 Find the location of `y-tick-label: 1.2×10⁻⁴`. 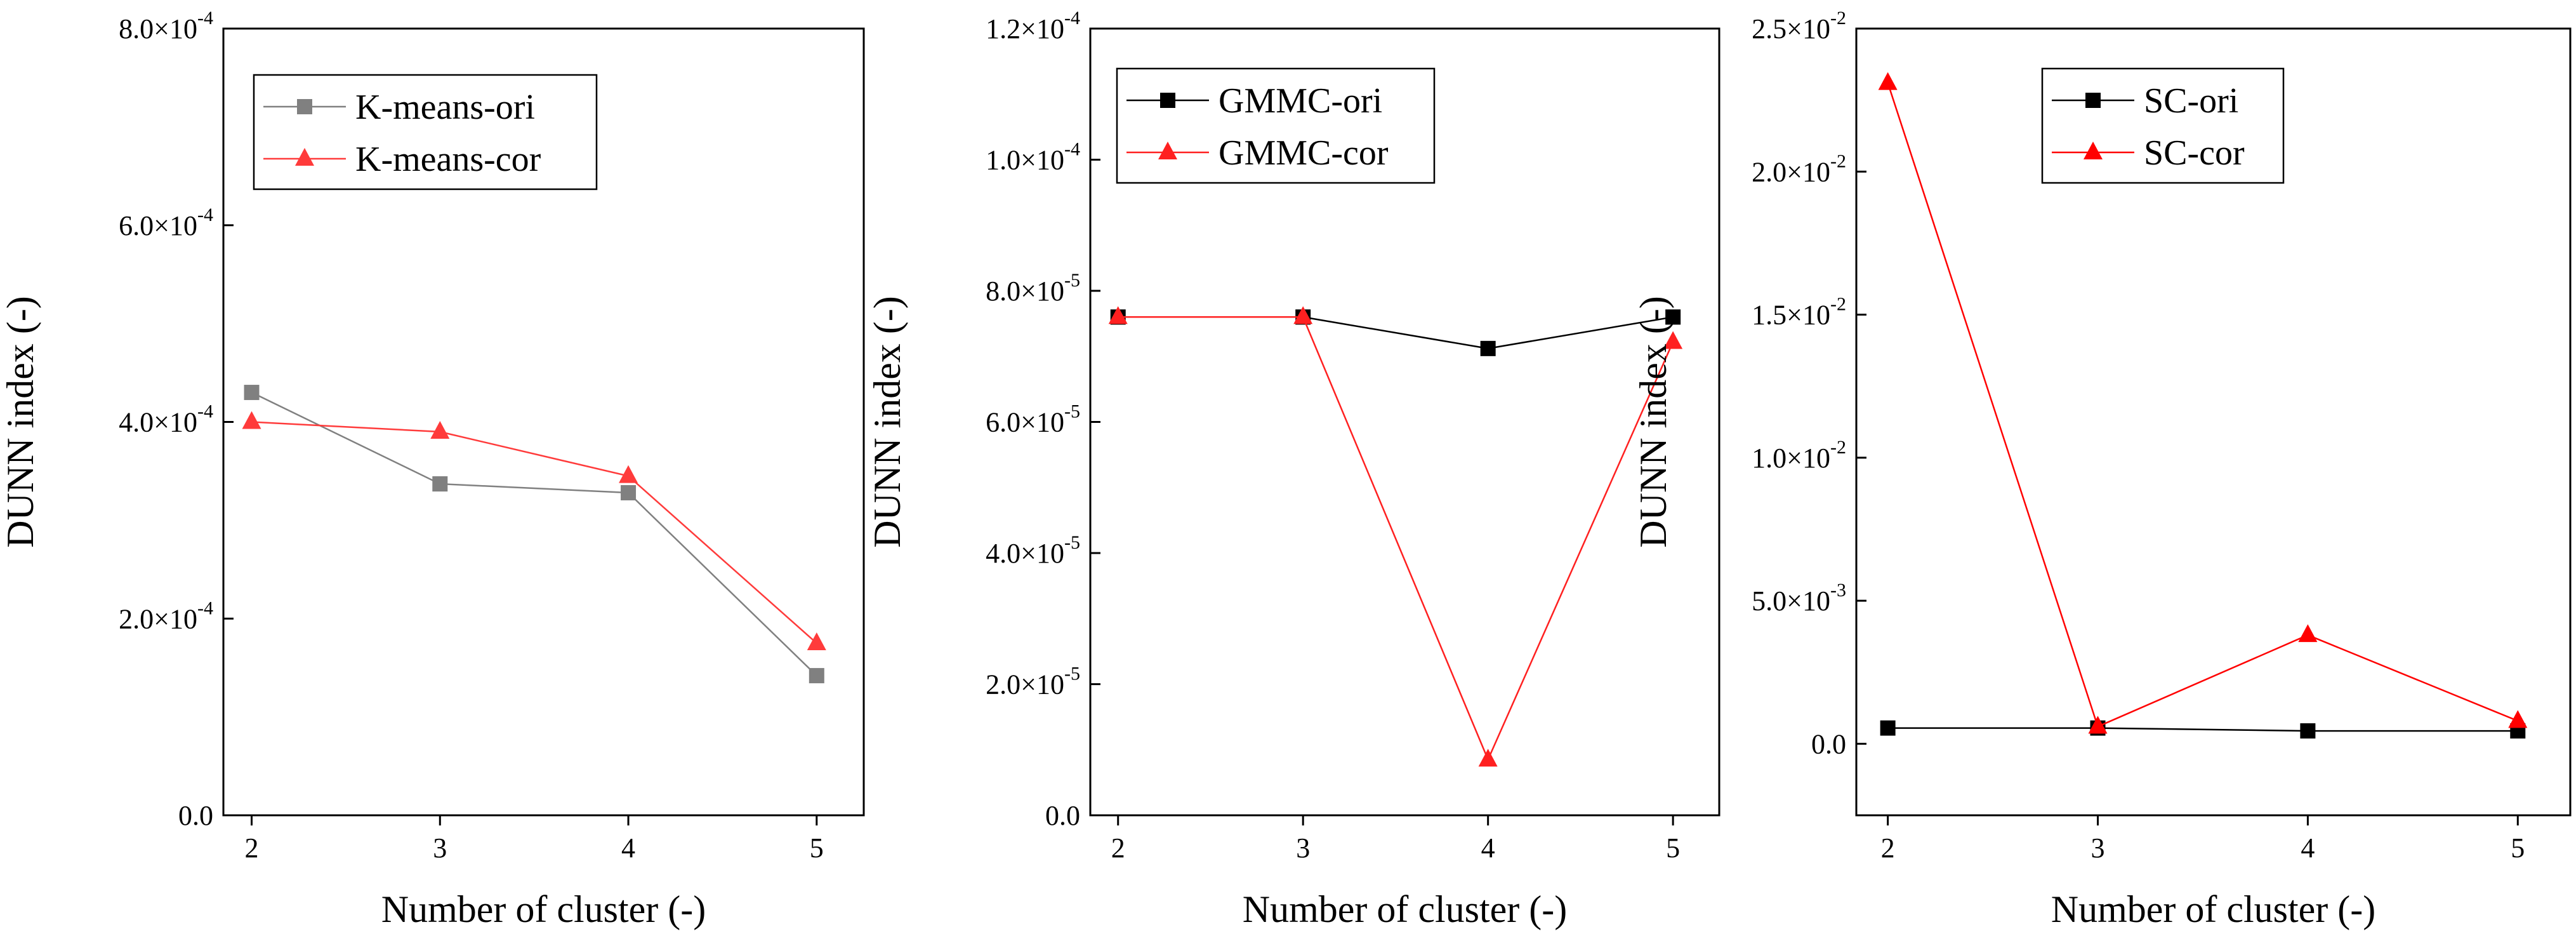

y-tick-label: 1.2×10⁻⁴ is located at coordinates (1033, 26).